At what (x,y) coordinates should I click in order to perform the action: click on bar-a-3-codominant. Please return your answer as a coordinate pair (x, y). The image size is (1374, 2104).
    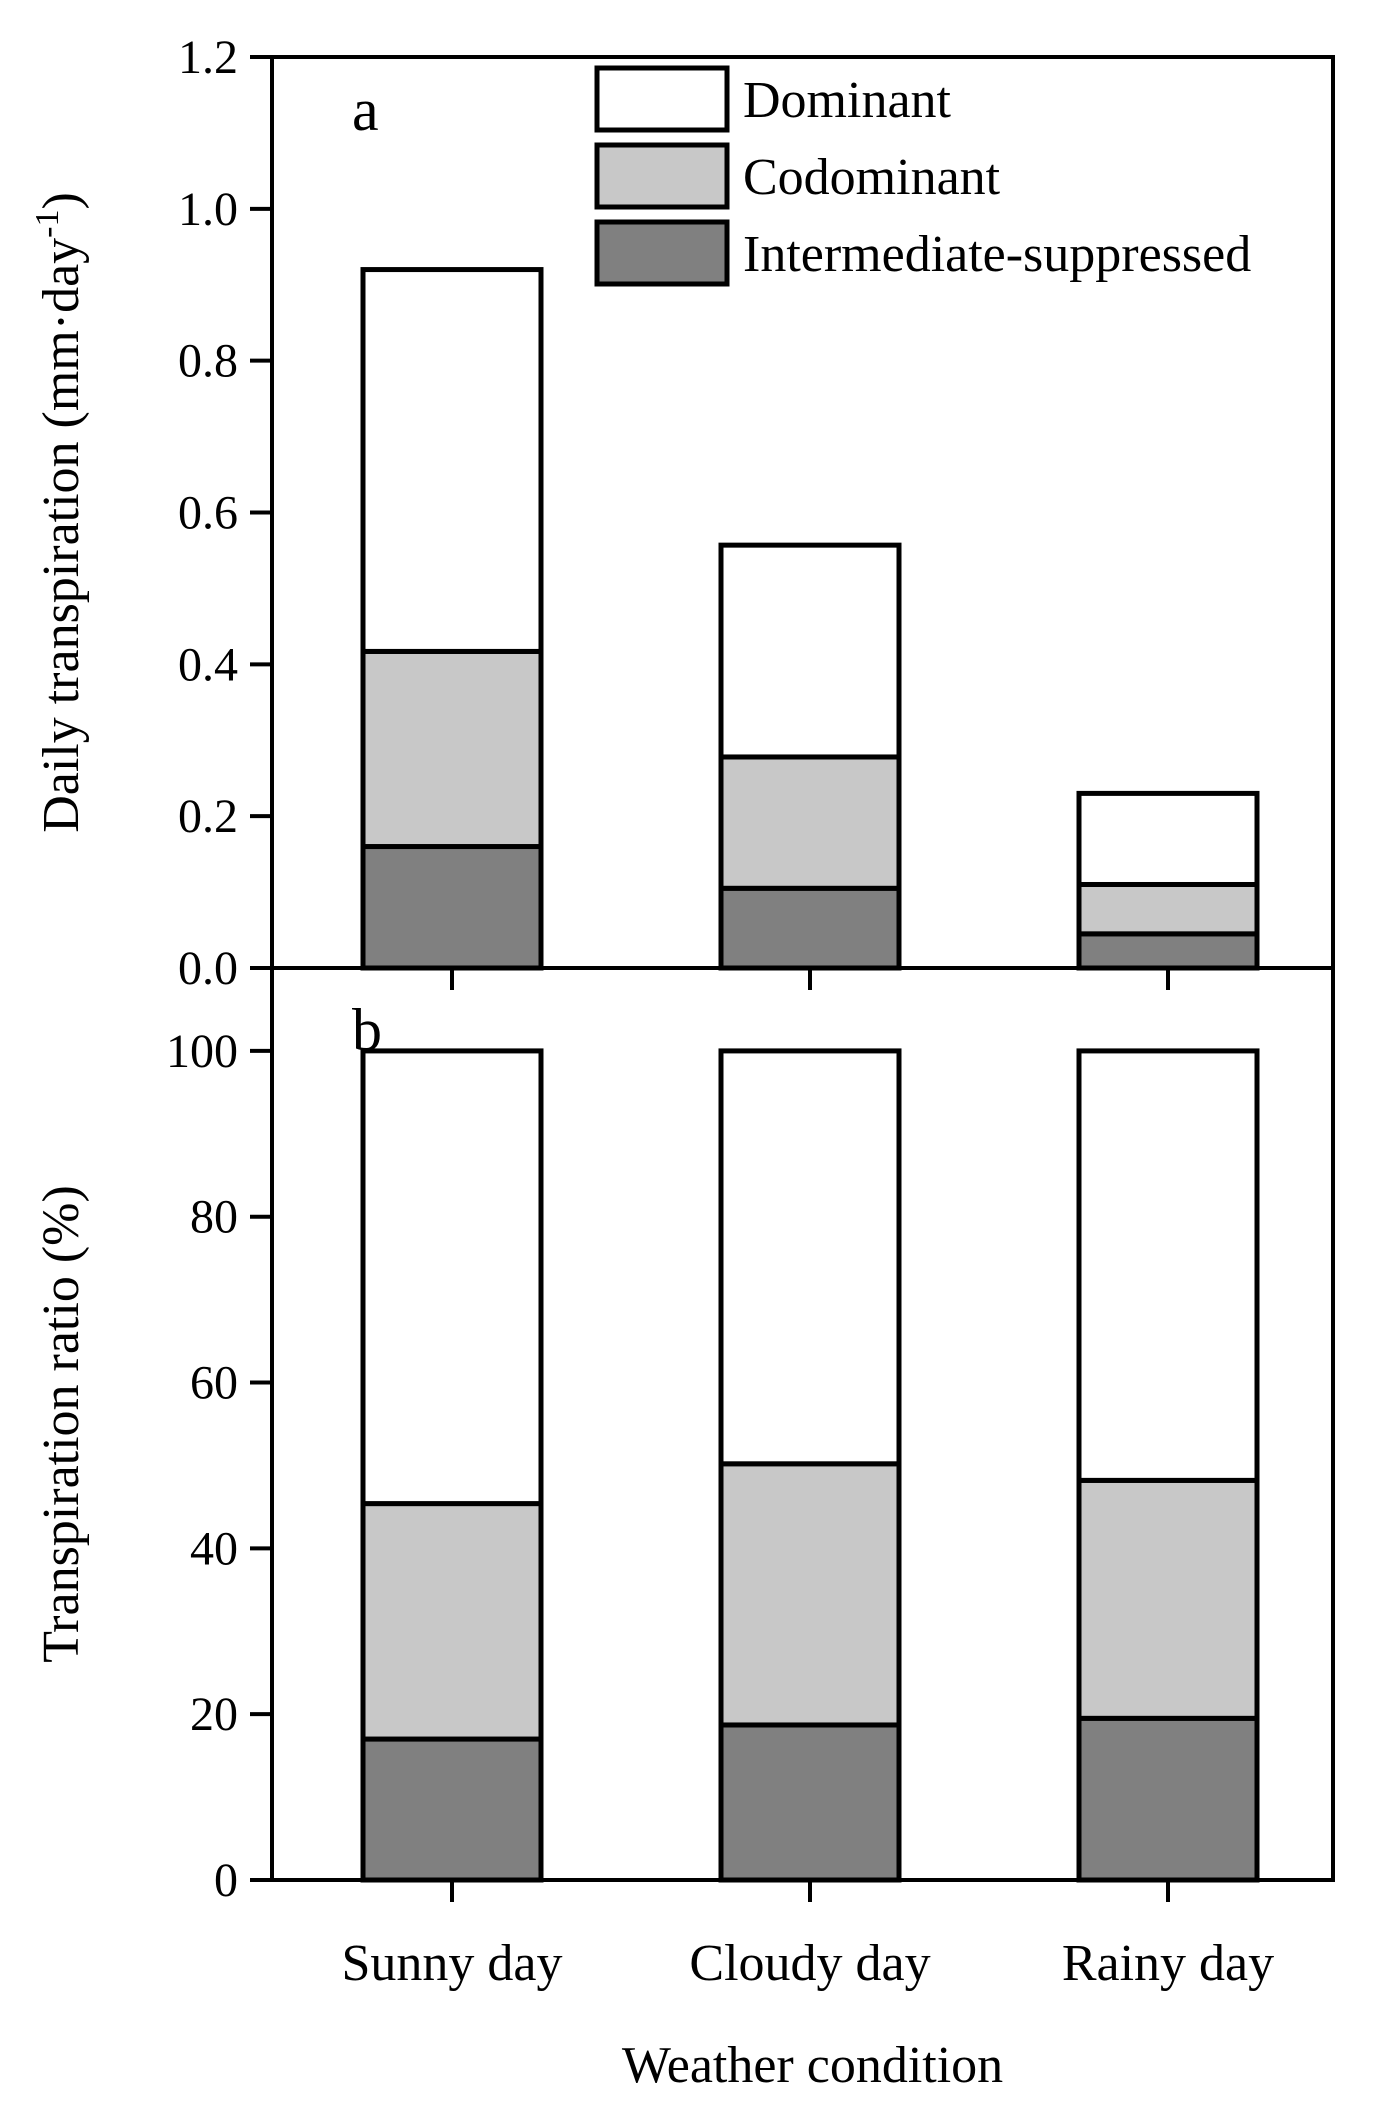
    Looking at the image, I should click on (1168, 909).